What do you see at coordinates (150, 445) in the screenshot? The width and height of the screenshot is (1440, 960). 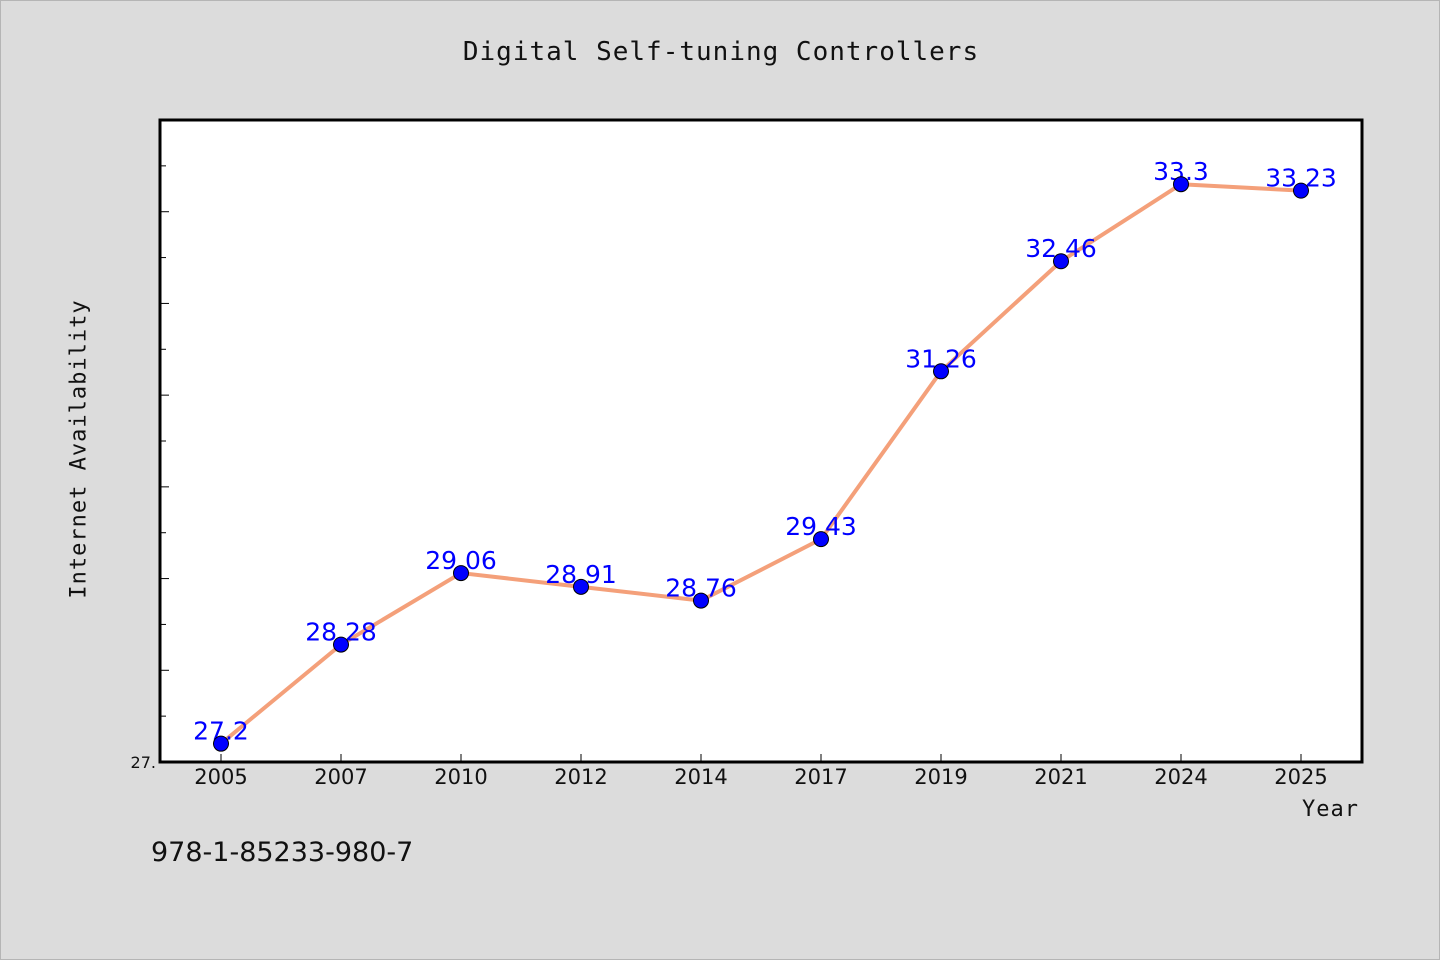 I see `y-axis-ticks: 27.` at bounding box center [150, 445].